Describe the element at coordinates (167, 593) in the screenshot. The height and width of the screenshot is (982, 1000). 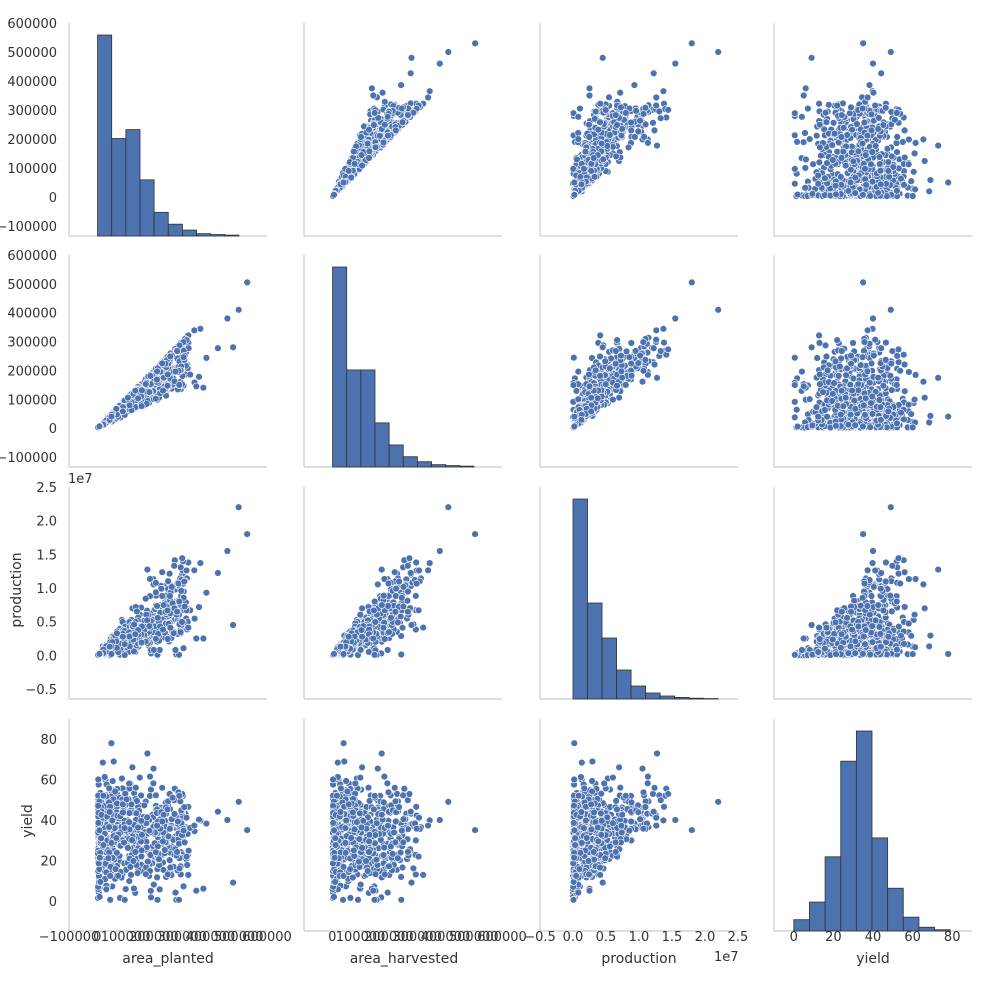
I see `panel-production-vs-area_planted` at that location.